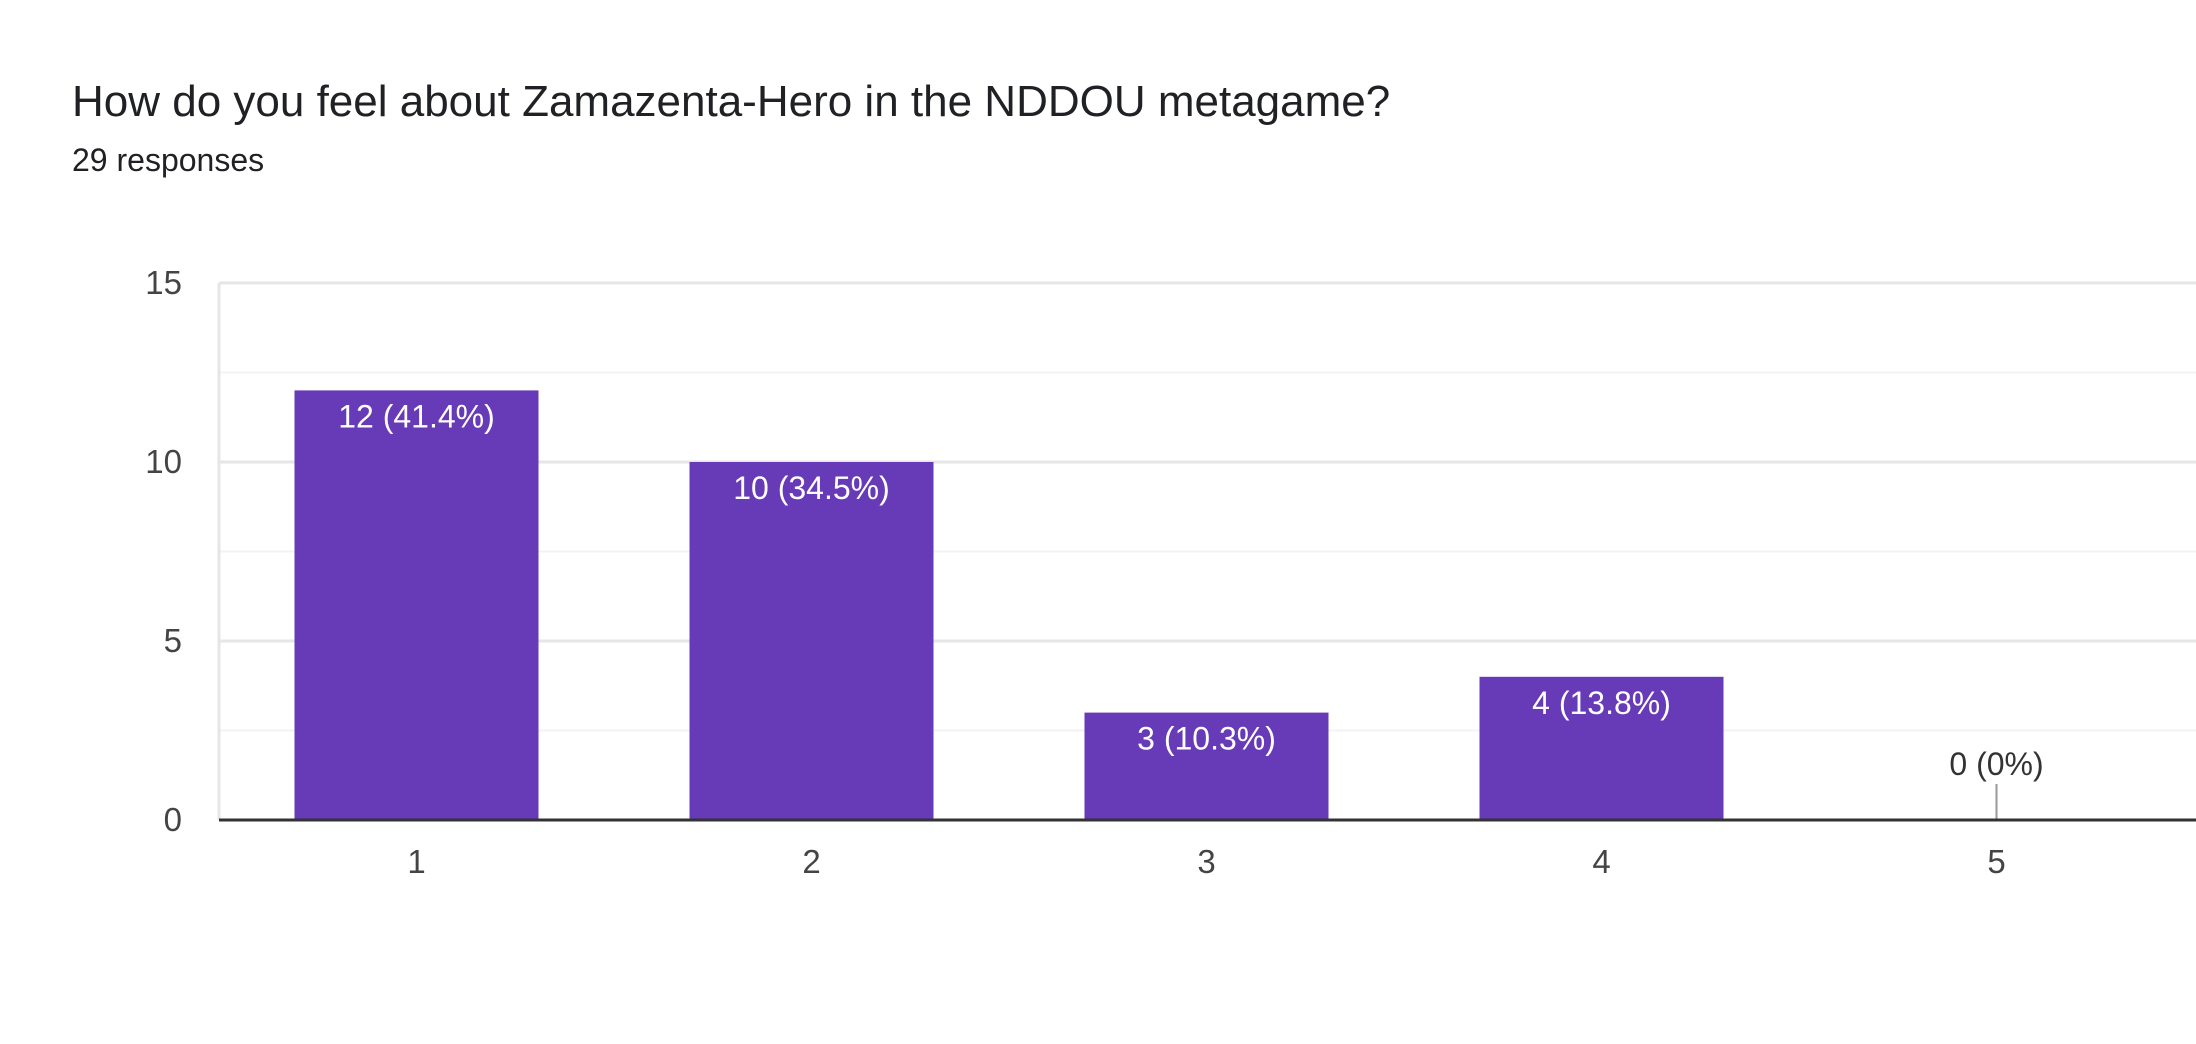  I want to click on data-label: 12 (41.4%), so click(416, 416).